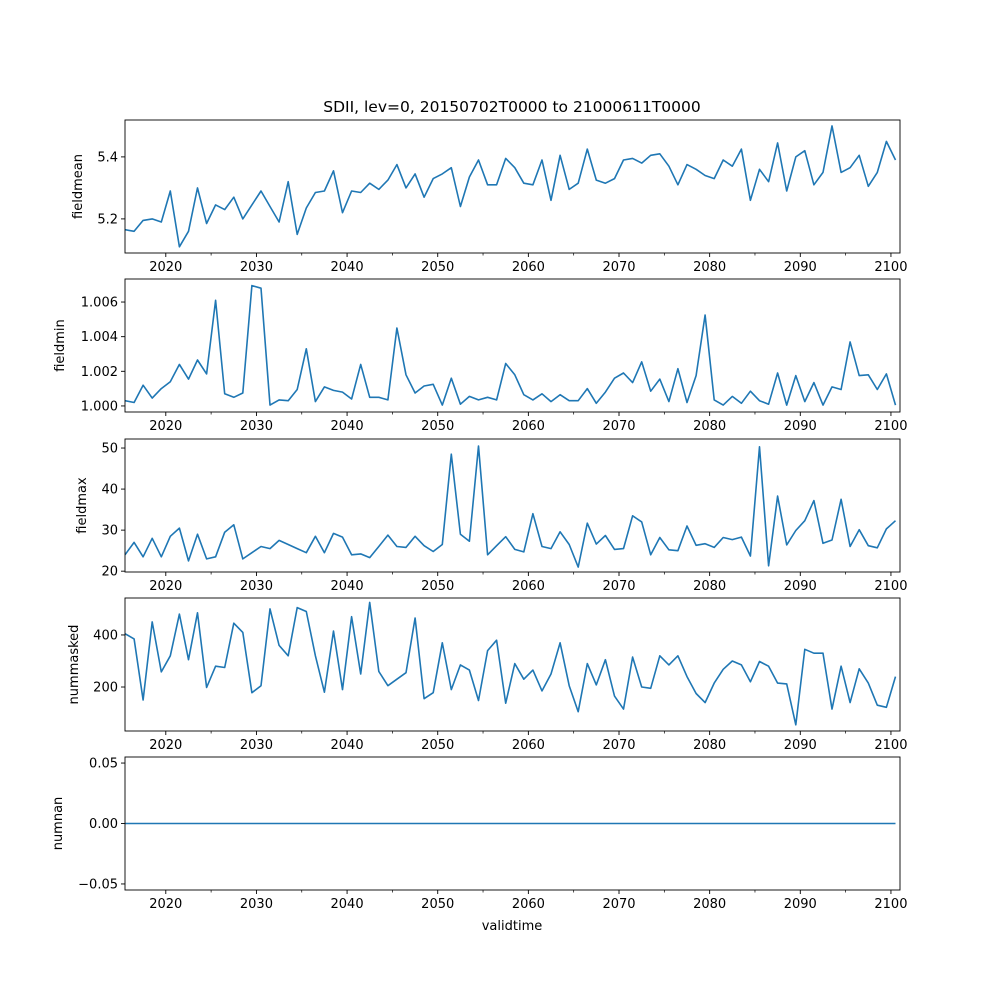 The height and width of the screenshot is (1000, 1000). Describe the element at coordinates (512, 926) in the screenshot. I see `x-axis-label: validtime` at that location.